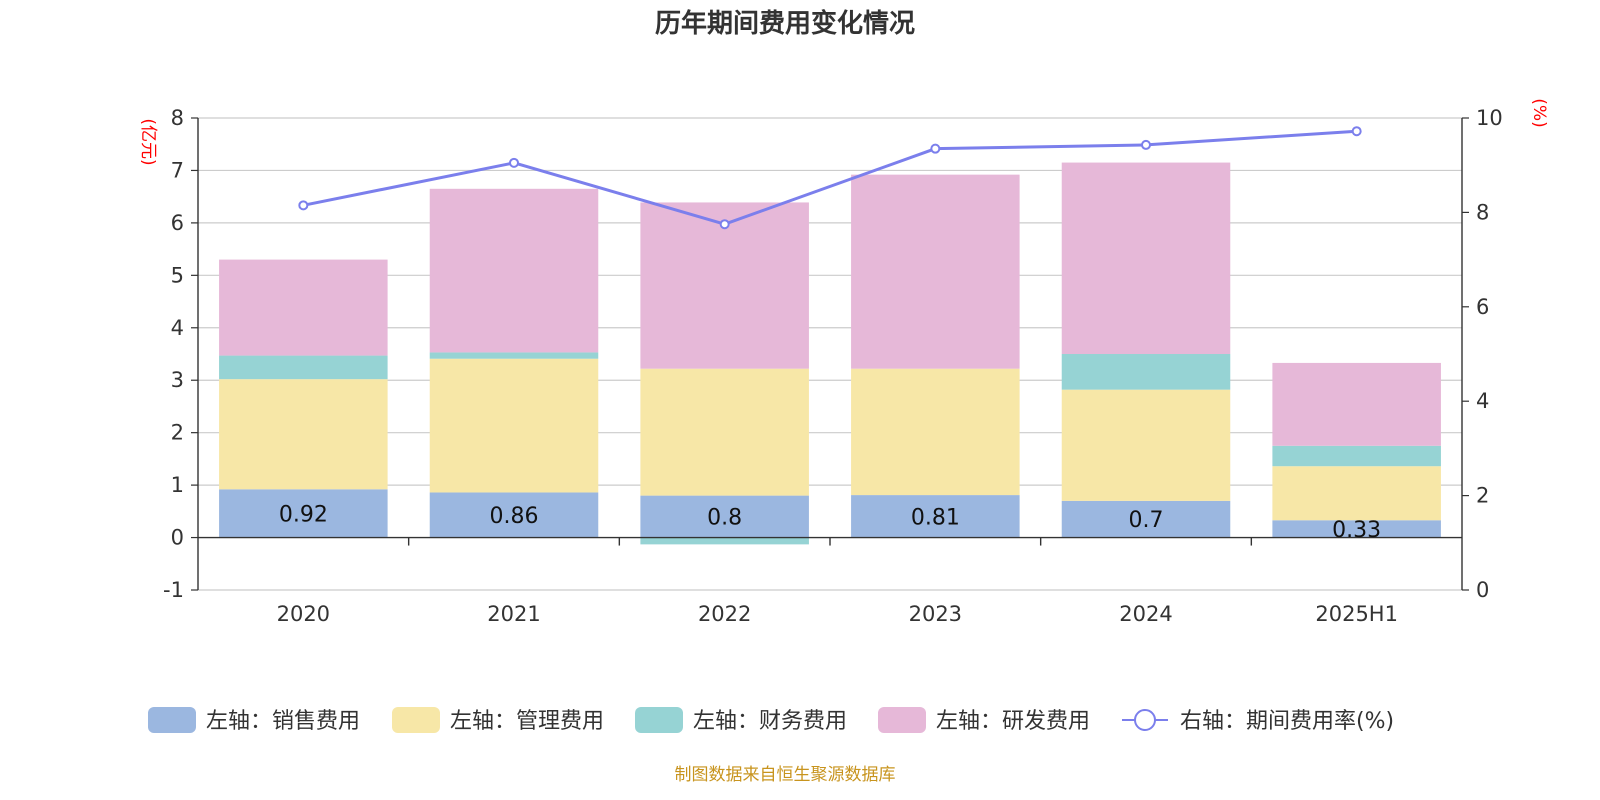  I want to click on category-label: 2022, so click(724, 614).